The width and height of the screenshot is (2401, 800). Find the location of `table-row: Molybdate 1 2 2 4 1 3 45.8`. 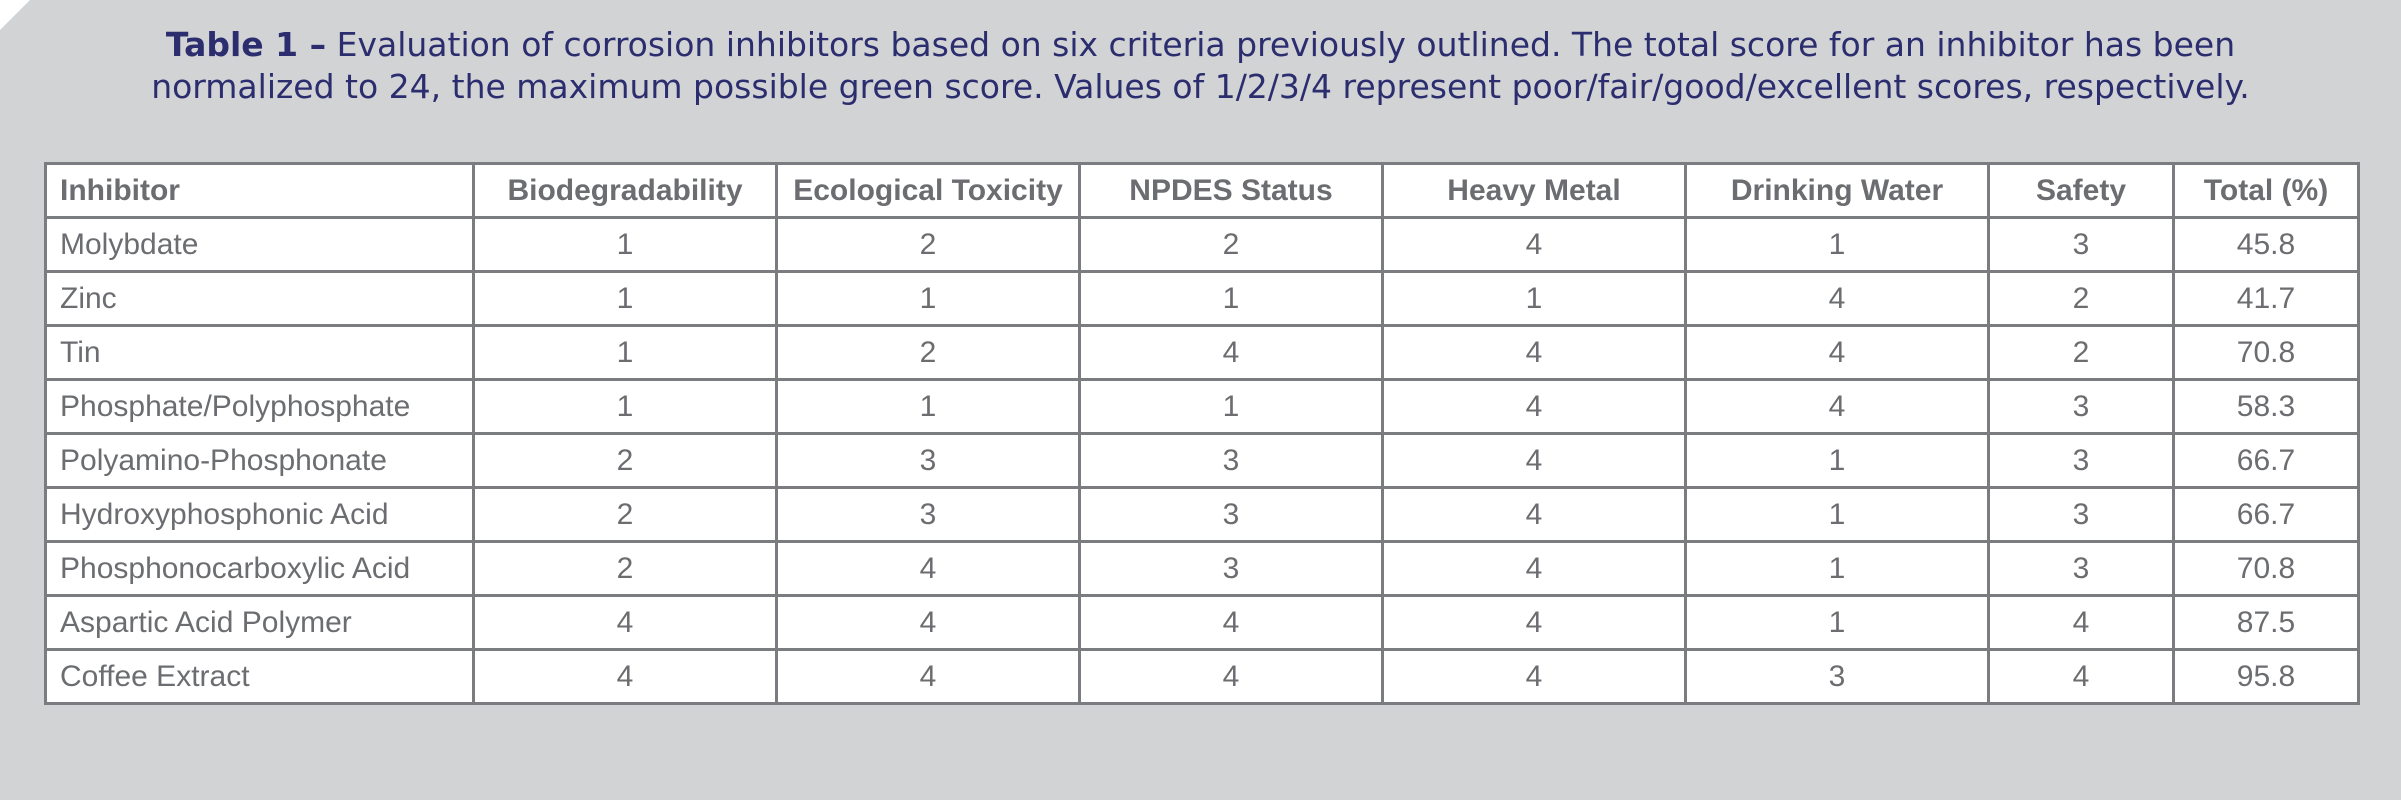

table-row: Molybdate 1 2 2 4 1 3 45.8 is located at coordinates (1202, 244).